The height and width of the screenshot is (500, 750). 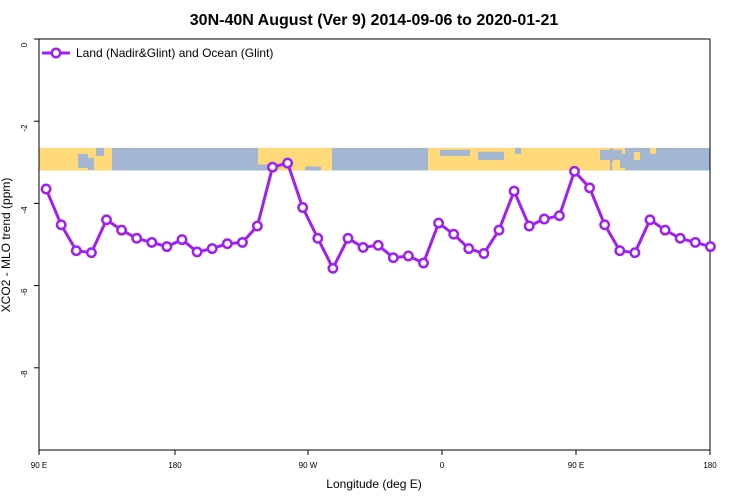 What do you see at coordinates (442, 465) in the screenshot?
I see `x-tick-label: 0` at bounding box center [442, 465].